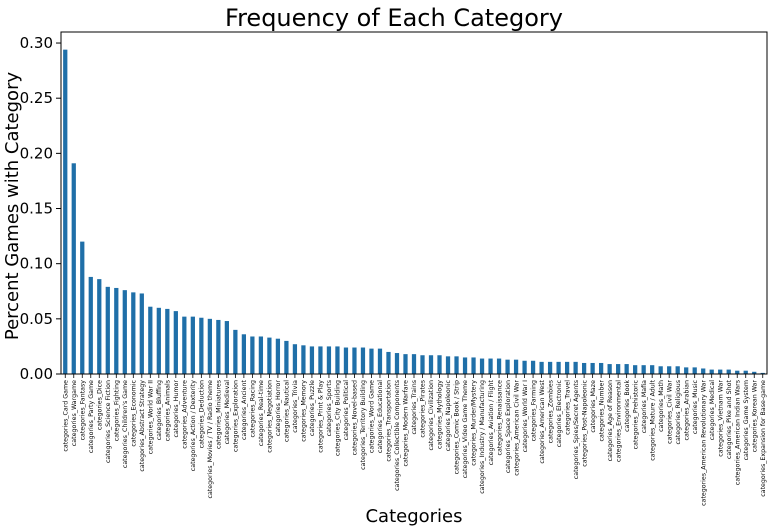 The height and width of the screenshot is (529, 770). I want to click on chart-title: Frequency of Each Category, so click(394, 18).